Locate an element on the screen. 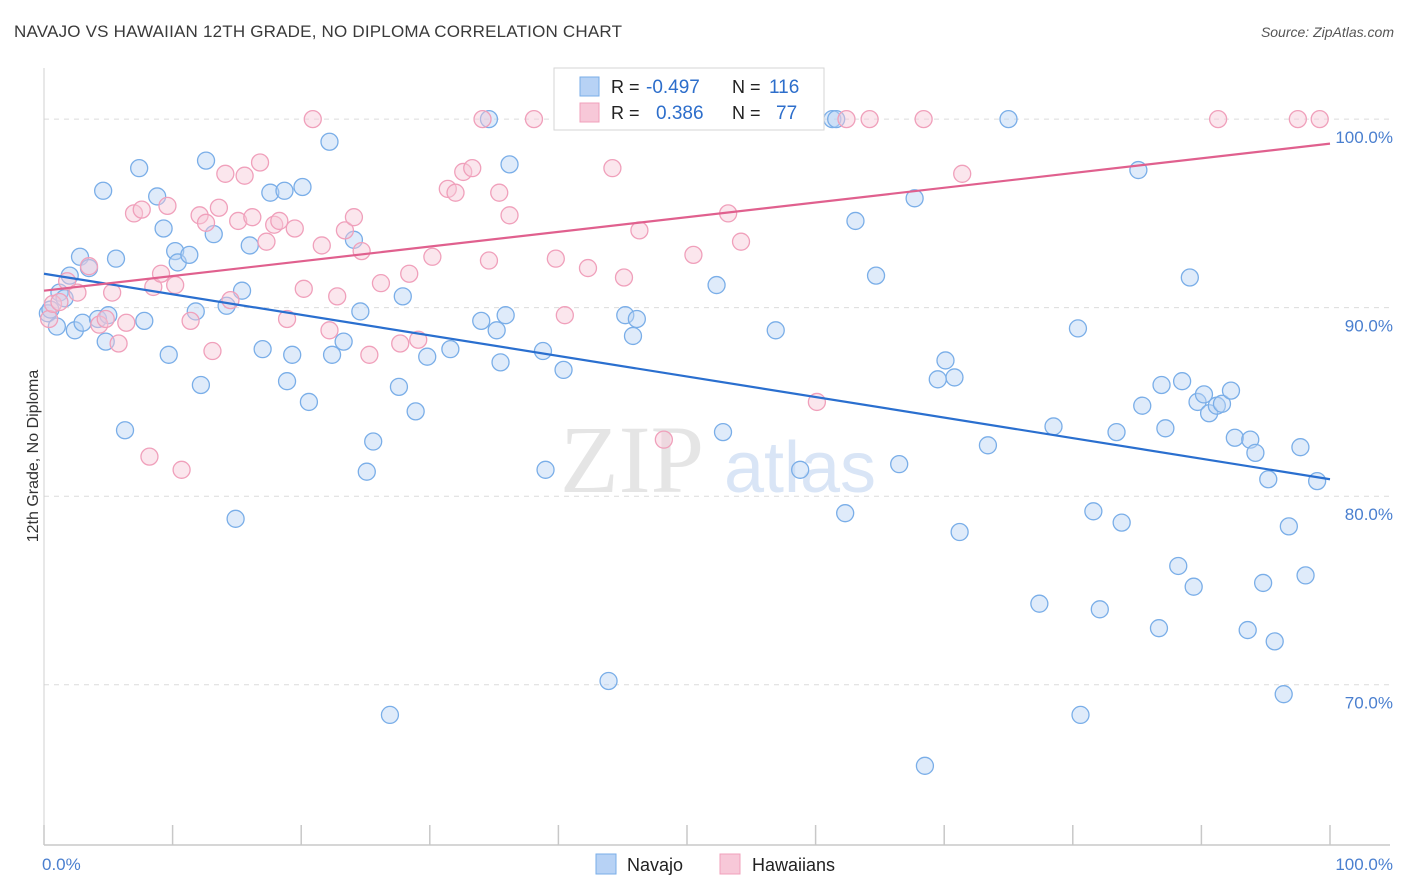  legend-n-label-1: N = is located at coordinates (746, 87).